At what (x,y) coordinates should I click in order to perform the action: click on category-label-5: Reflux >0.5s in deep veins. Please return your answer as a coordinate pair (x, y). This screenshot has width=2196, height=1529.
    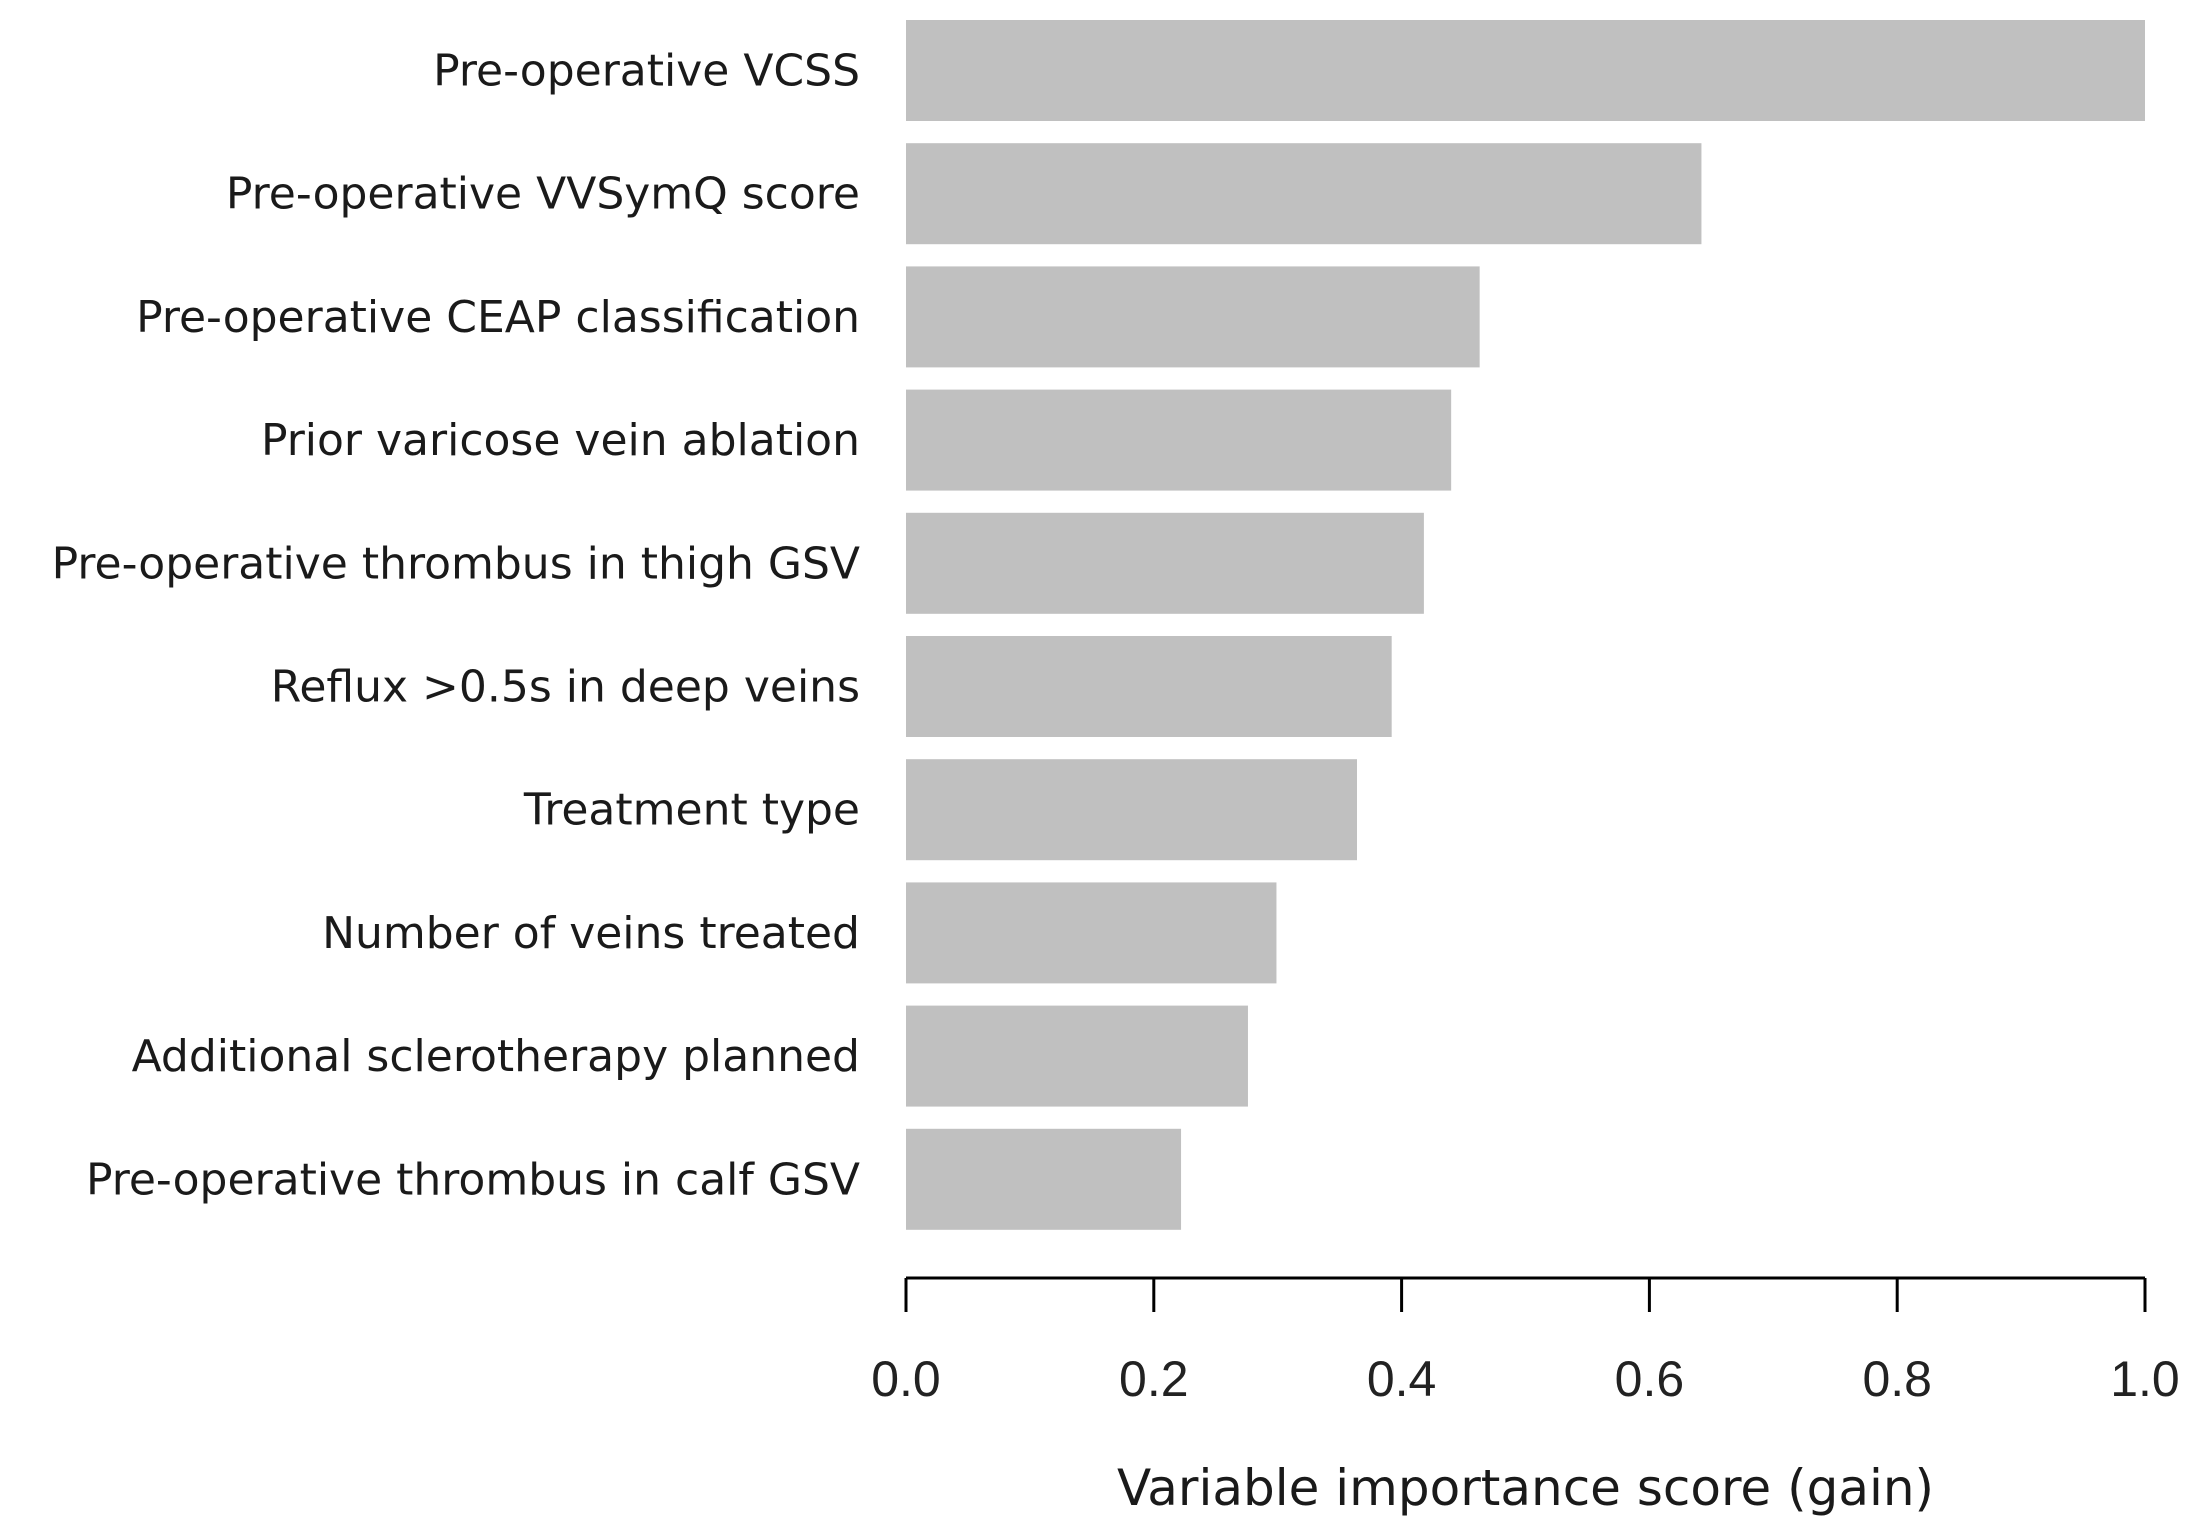
    Looking at the image, I should click on (565, 687).